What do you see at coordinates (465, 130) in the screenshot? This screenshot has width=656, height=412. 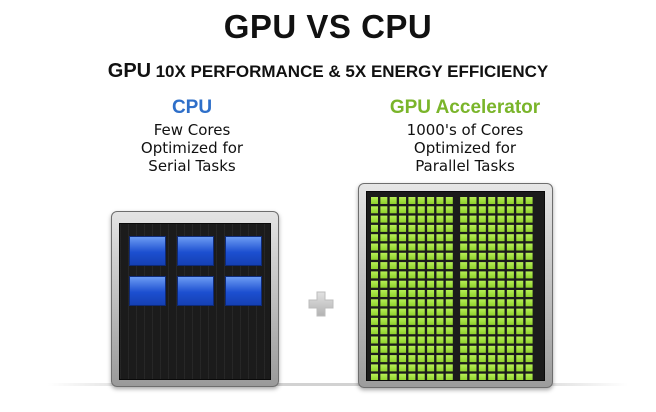 I see `gpu-line-1: 1000's of Cores` at bounding box center [465, 130].